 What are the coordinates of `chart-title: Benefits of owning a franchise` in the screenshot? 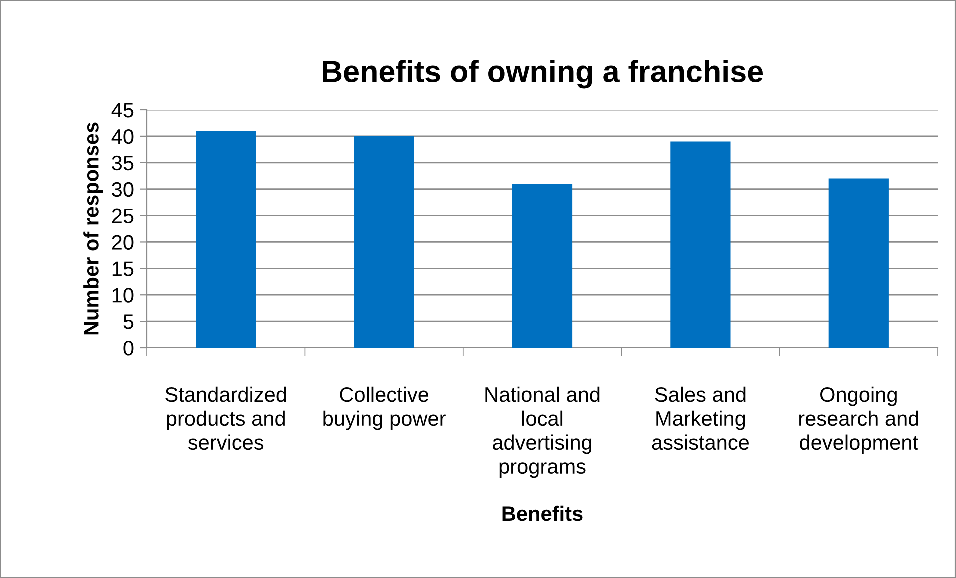 It's located at (543, 74).